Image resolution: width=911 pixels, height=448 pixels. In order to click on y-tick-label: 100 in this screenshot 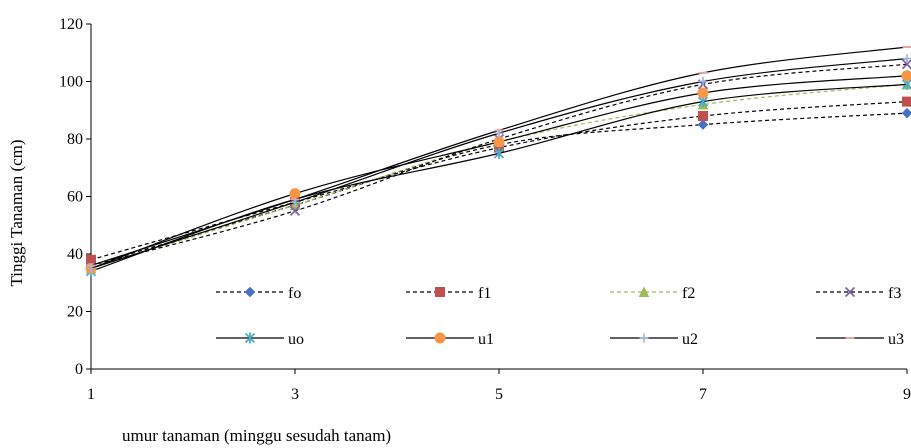, I will do `click(71, 82)`.